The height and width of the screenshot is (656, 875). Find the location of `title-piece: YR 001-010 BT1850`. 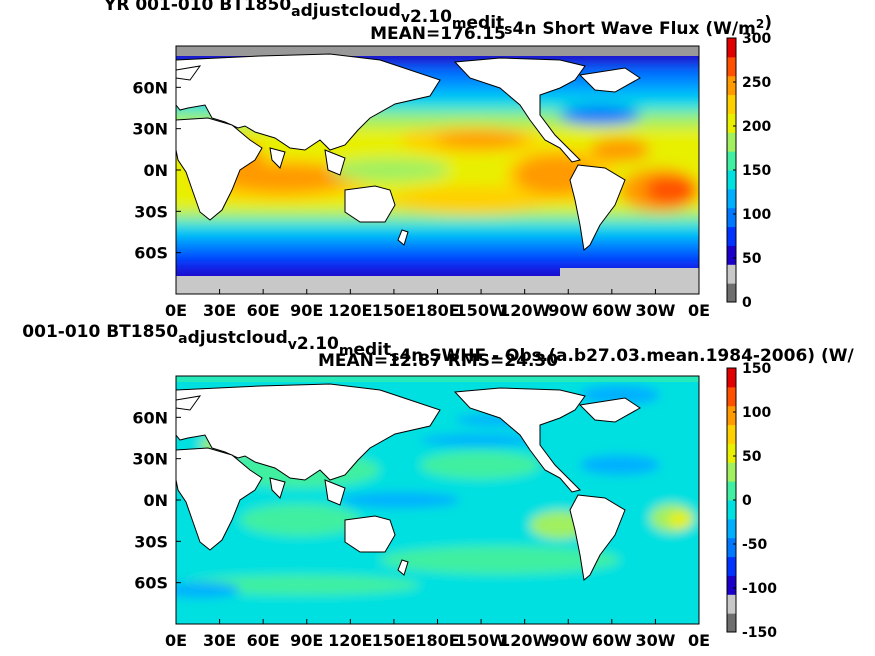

title-piece: YR 001-010 BT1850 is located at coordinates (197, 7).